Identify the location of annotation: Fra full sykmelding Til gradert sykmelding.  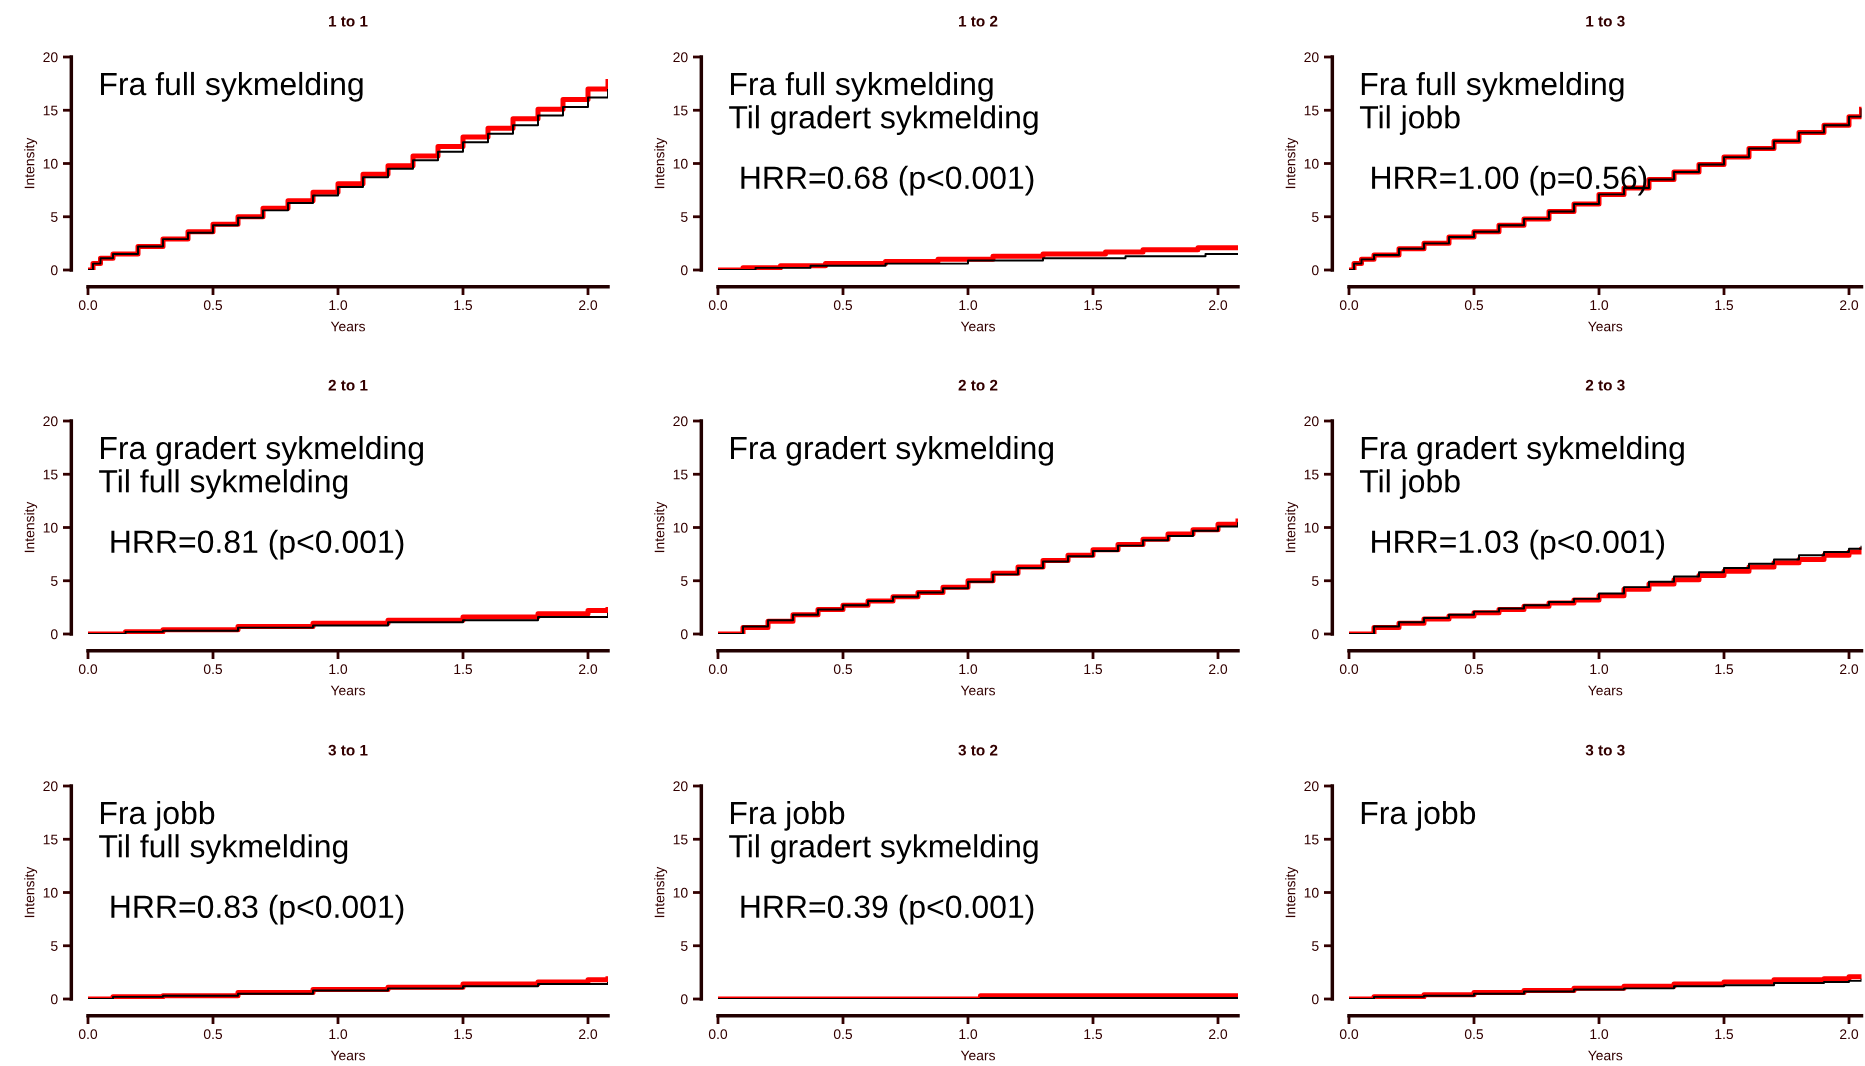
(883, 103).